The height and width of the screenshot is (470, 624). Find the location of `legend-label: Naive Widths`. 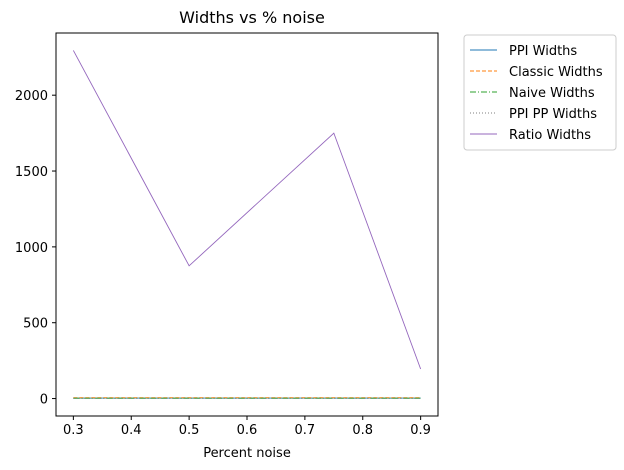

legend-label: Naive Widths is located at coordinates (552, 93).